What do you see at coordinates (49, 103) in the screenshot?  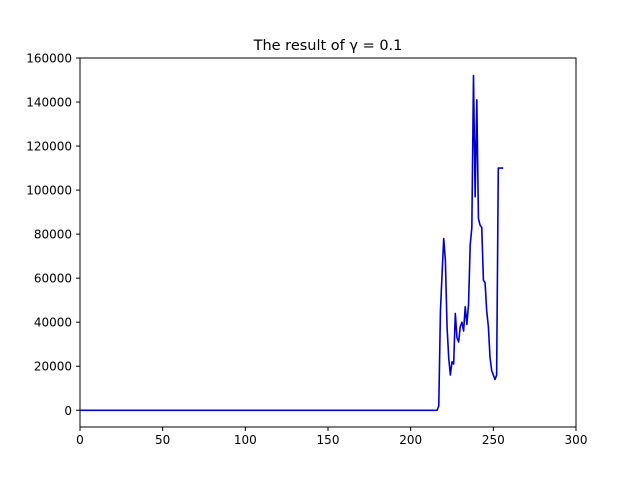 I see `y-tick-label: 140000` at bounding box center [49, 103].